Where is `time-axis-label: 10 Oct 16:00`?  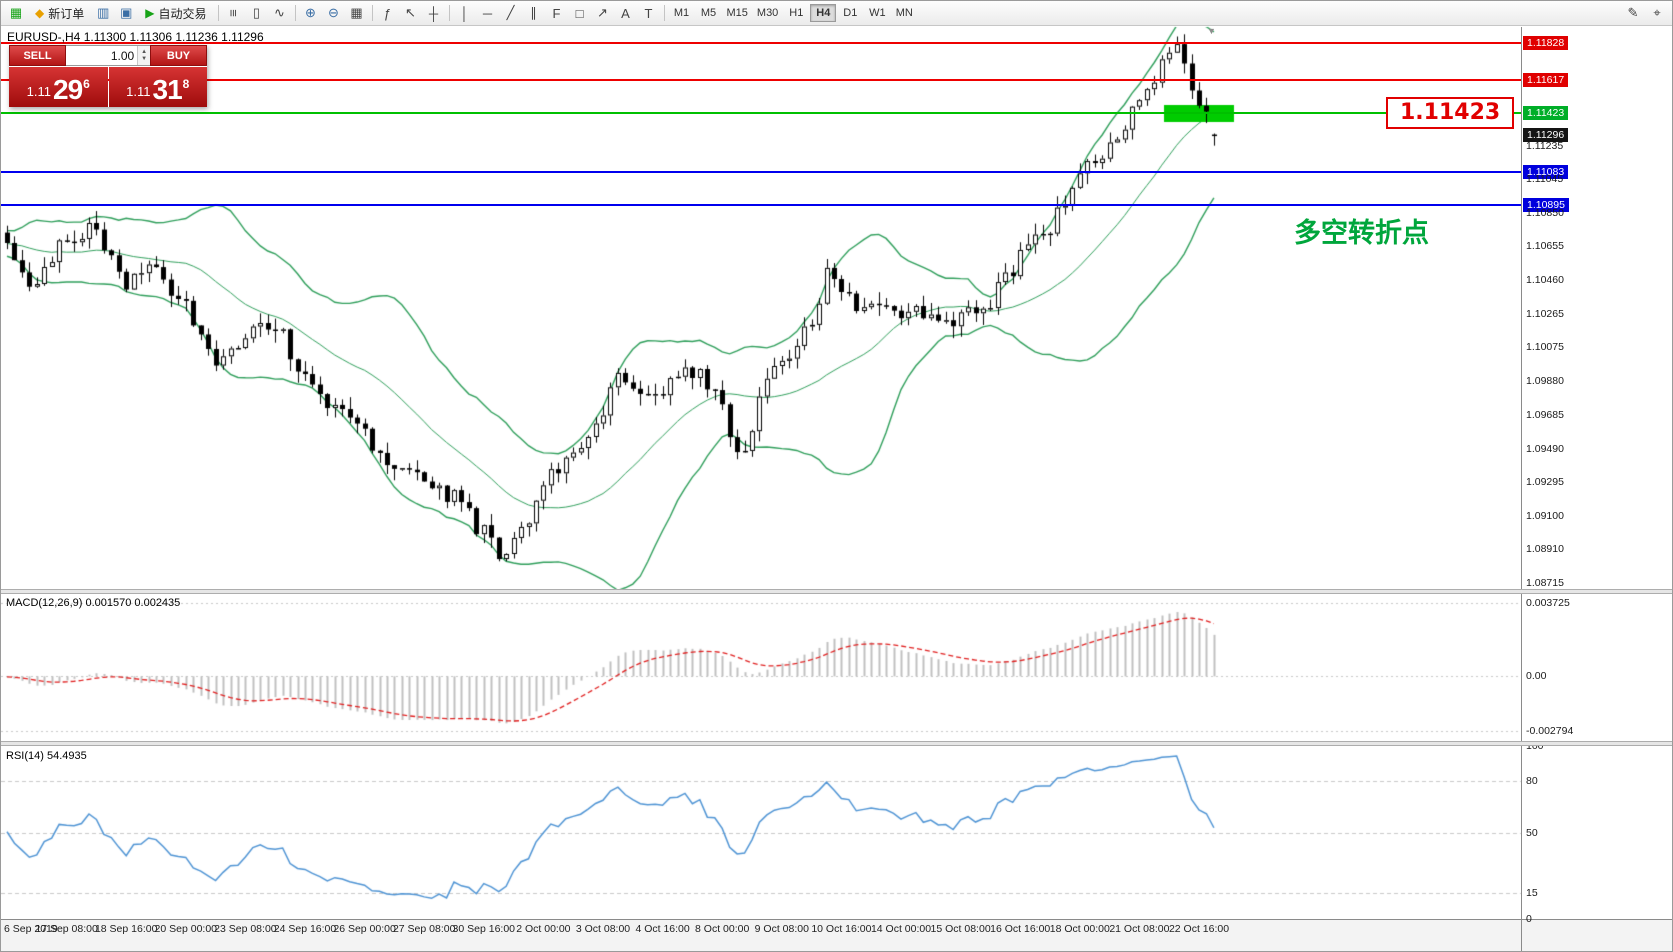 time-axis-label: 10 Oct 16:00 is located at coordinates (841, 929).